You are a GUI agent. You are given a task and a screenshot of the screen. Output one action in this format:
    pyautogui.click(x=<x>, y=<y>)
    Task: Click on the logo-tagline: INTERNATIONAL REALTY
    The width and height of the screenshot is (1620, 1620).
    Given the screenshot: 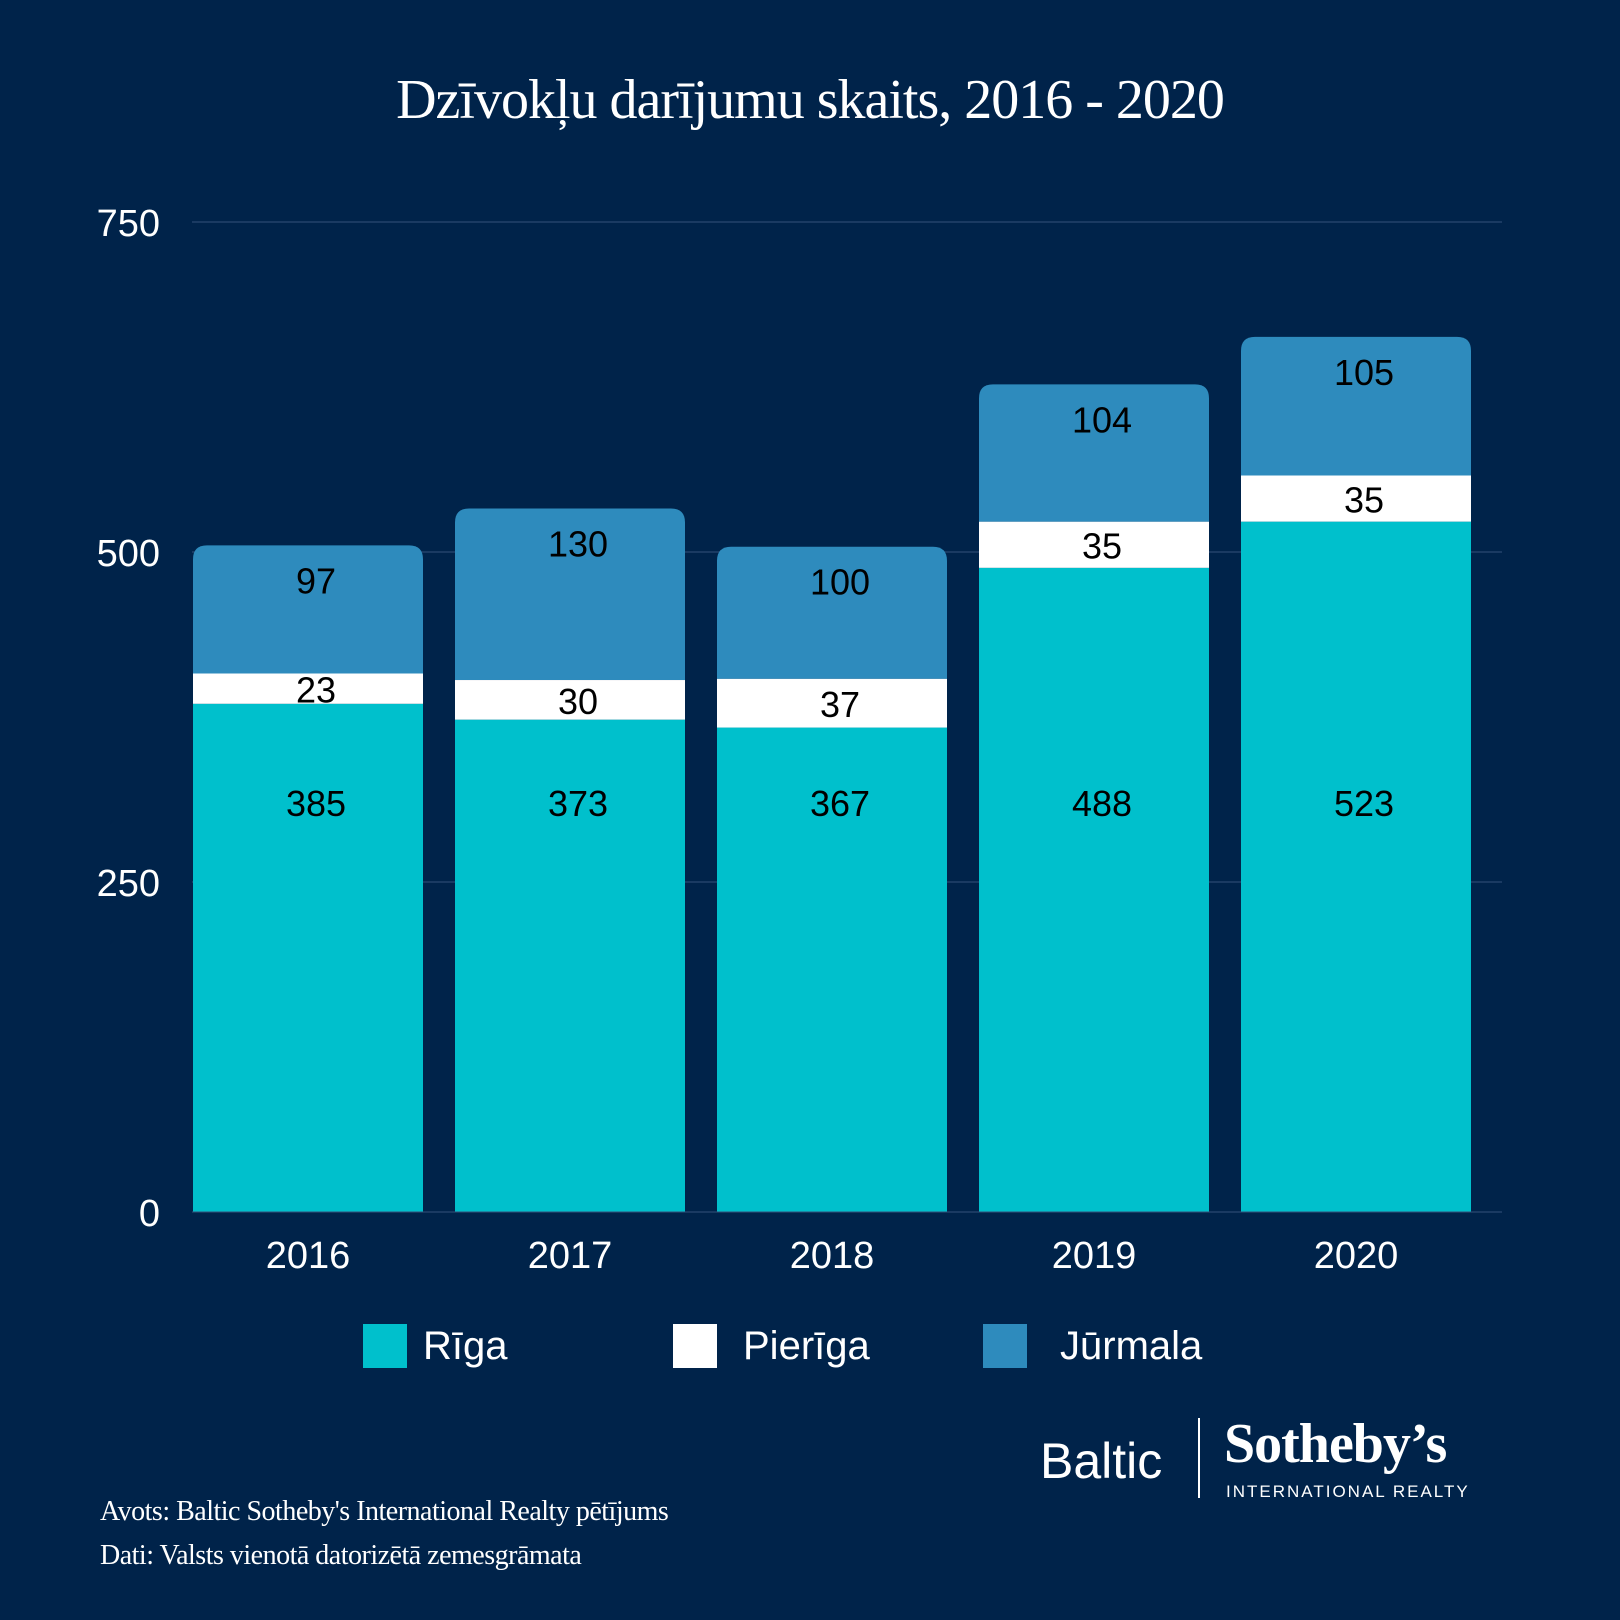 What is the action you would take?
    pyautogui.click(x=1348, y=1491)
    